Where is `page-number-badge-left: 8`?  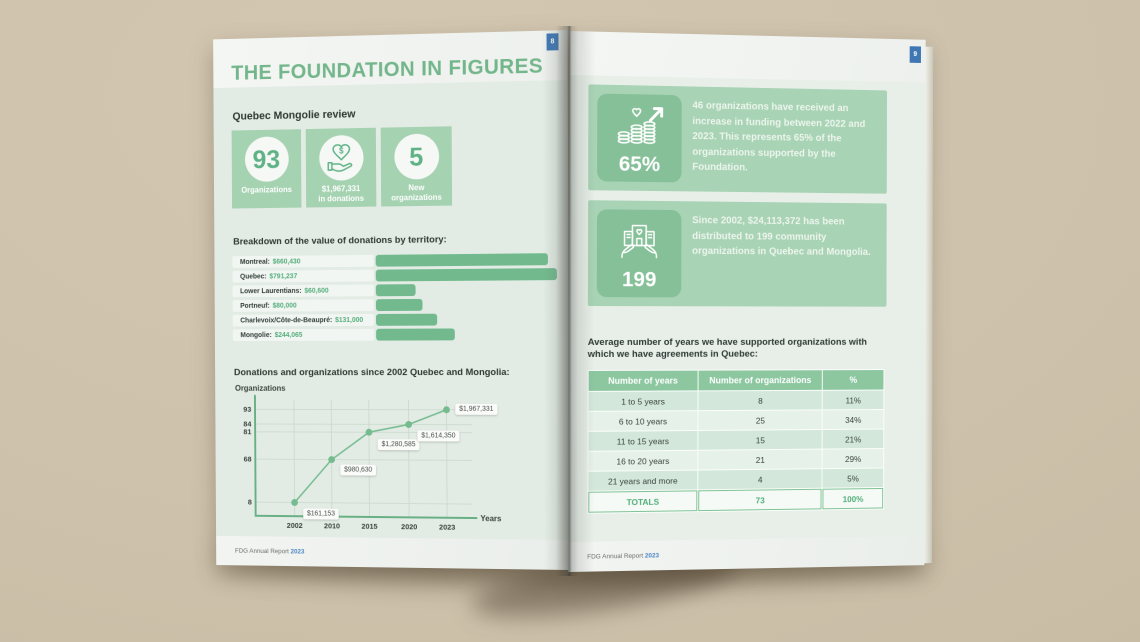
page-number-badge-left: 8 is located at coordinates (552, 42).